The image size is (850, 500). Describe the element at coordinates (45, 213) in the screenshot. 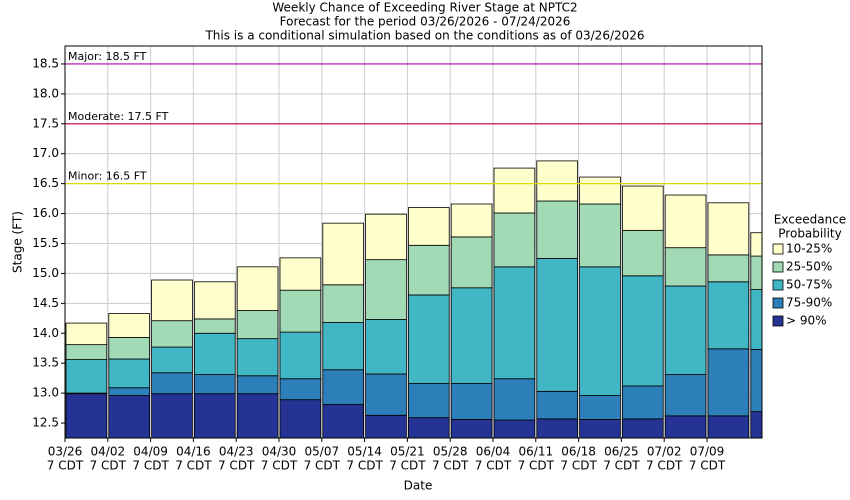

I see `y-tick-label: 16.0` at that location.